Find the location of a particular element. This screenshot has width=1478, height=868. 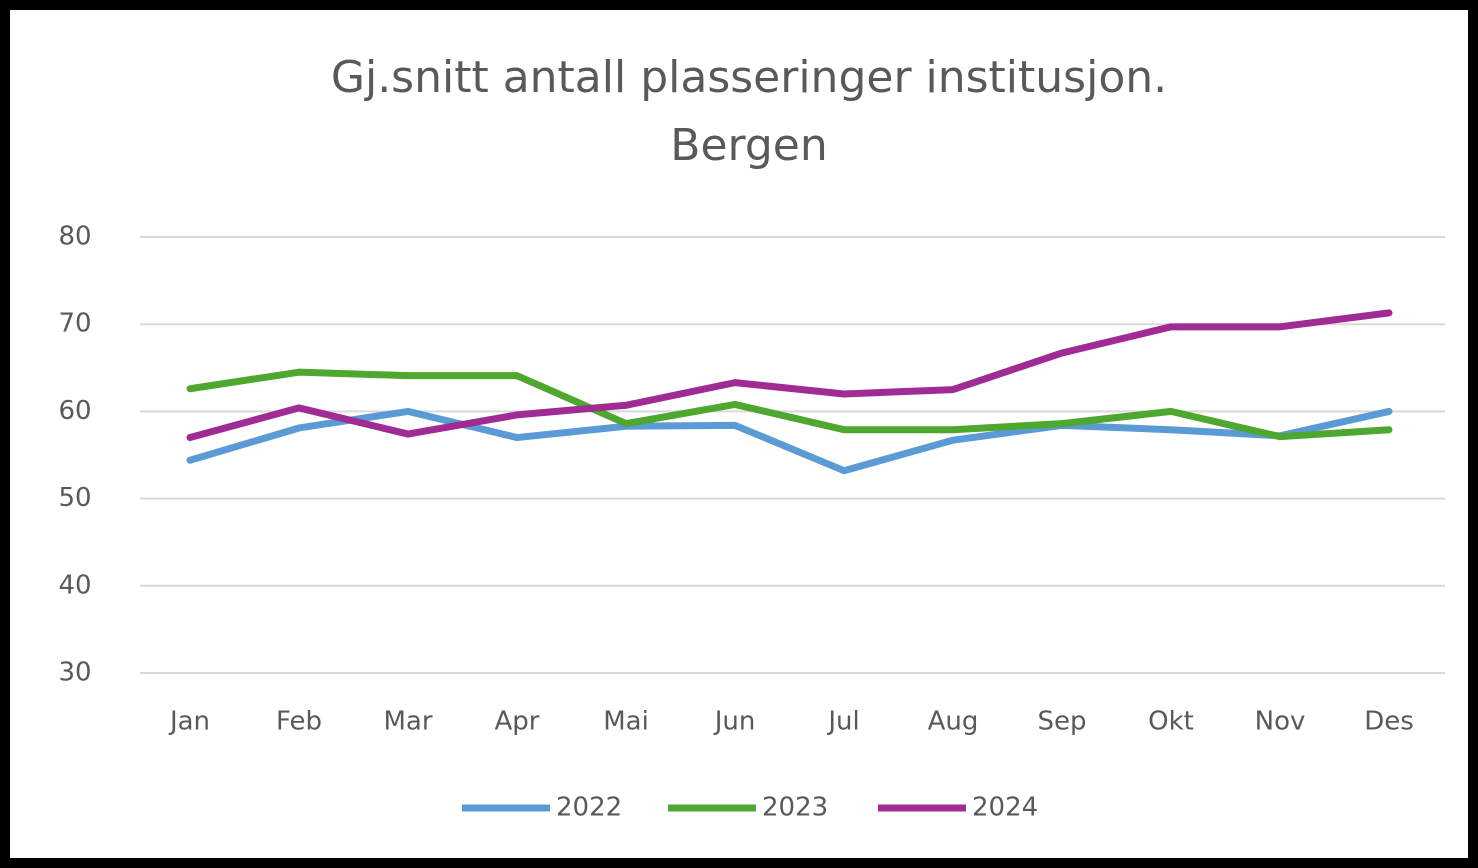

y-tick-label: 60 is located at coordinates (74, 411).